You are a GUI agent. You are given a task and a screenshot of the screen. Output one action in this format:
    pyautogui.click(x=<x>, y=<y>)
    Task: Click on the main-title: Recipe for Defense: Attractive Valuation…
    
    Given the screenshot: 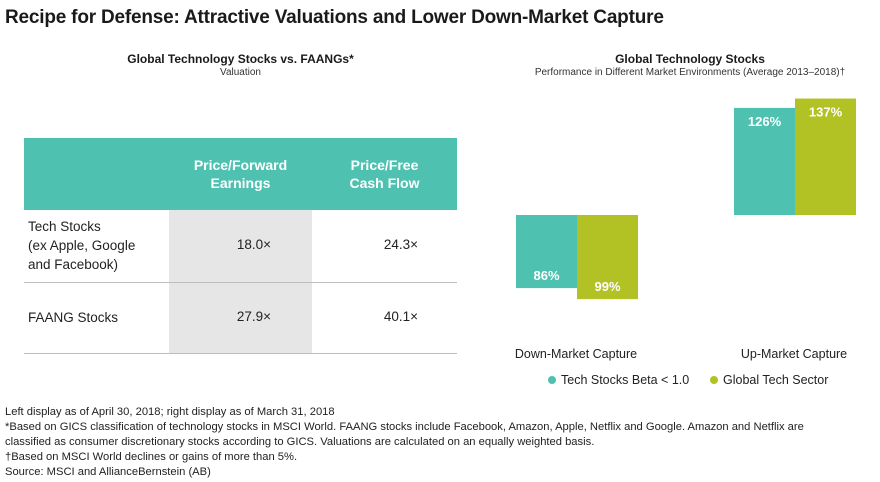 What is the action you would take?
    pyautogui.click(x=334, y=17)
    